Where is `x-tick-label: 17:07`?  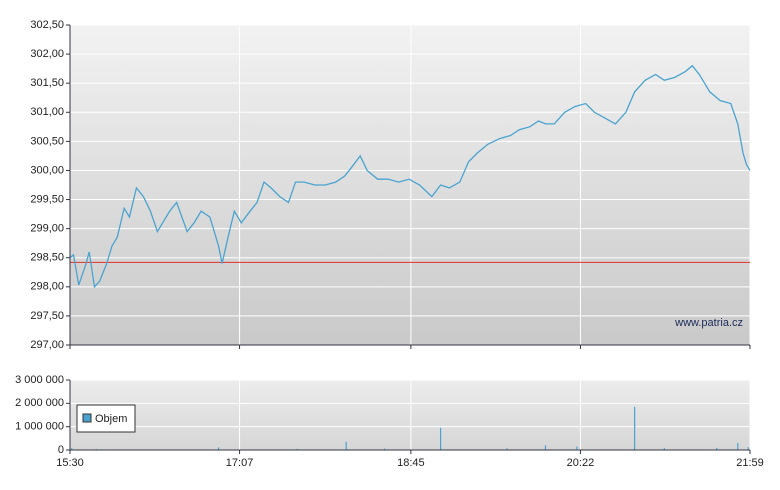 x-tick-label: 17:07 is located at coordinates (240, 463).